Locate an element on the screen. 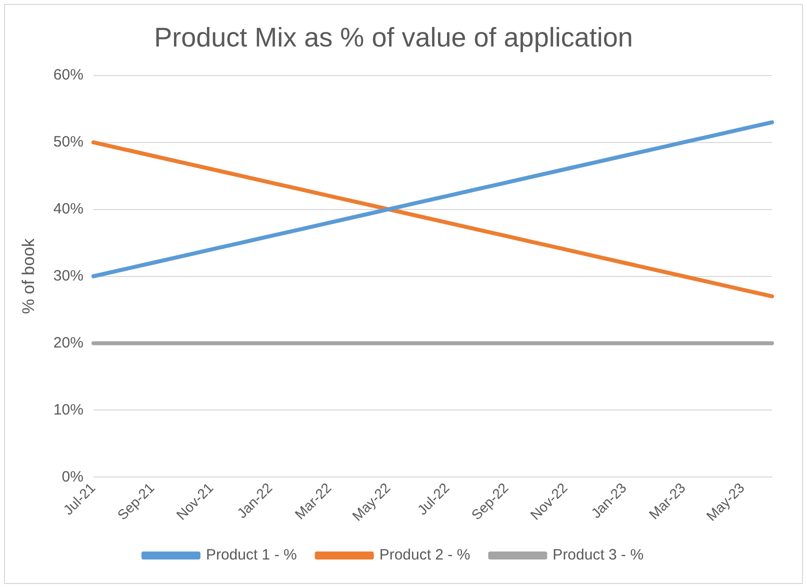  y-tick-label: 60% is located at coordinates (68, 75).